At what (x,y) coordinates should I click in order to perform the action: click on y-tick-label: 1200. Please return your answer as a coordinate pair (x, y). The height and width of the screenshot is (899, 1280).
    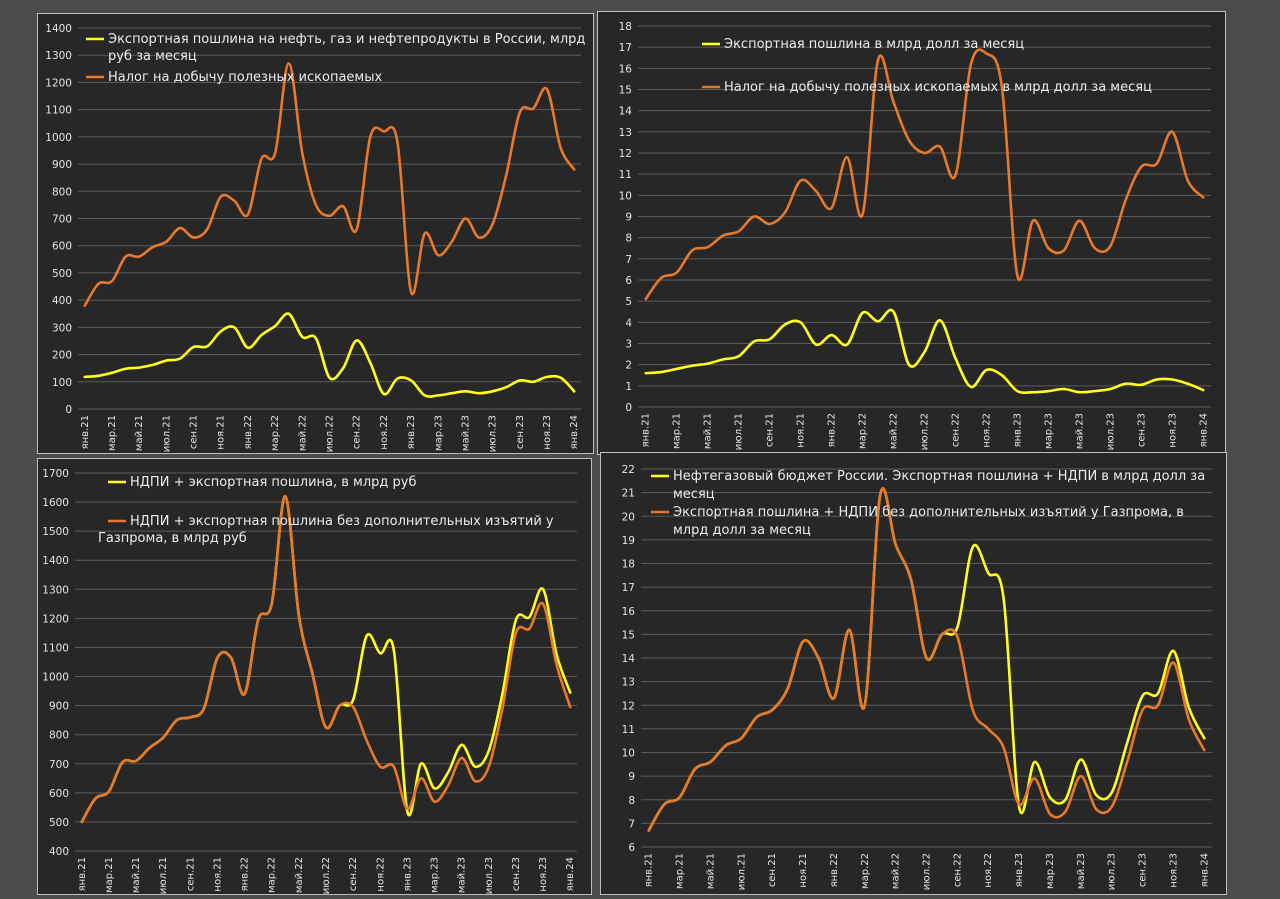
    Looking at the image, I should click on (55, 619).